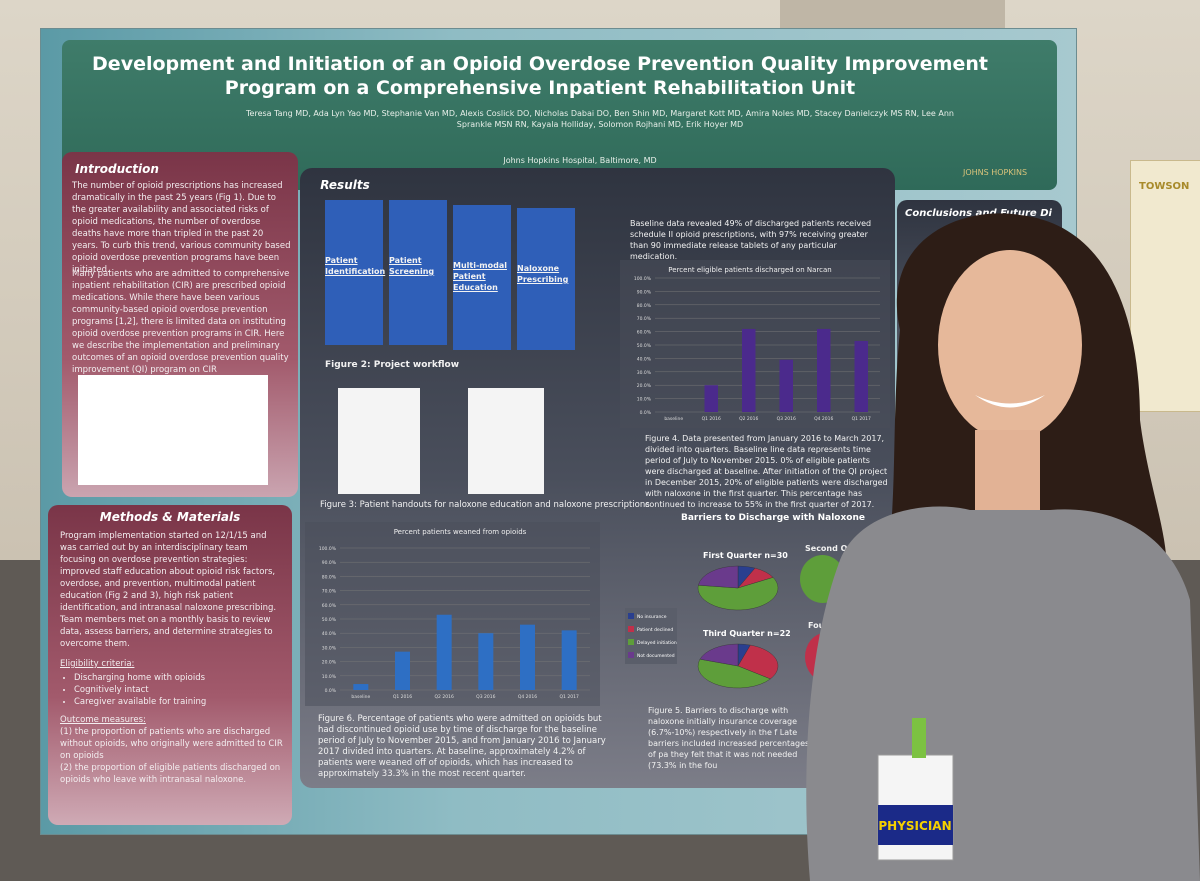  I want to click on methods-panel, so click(170, 665).